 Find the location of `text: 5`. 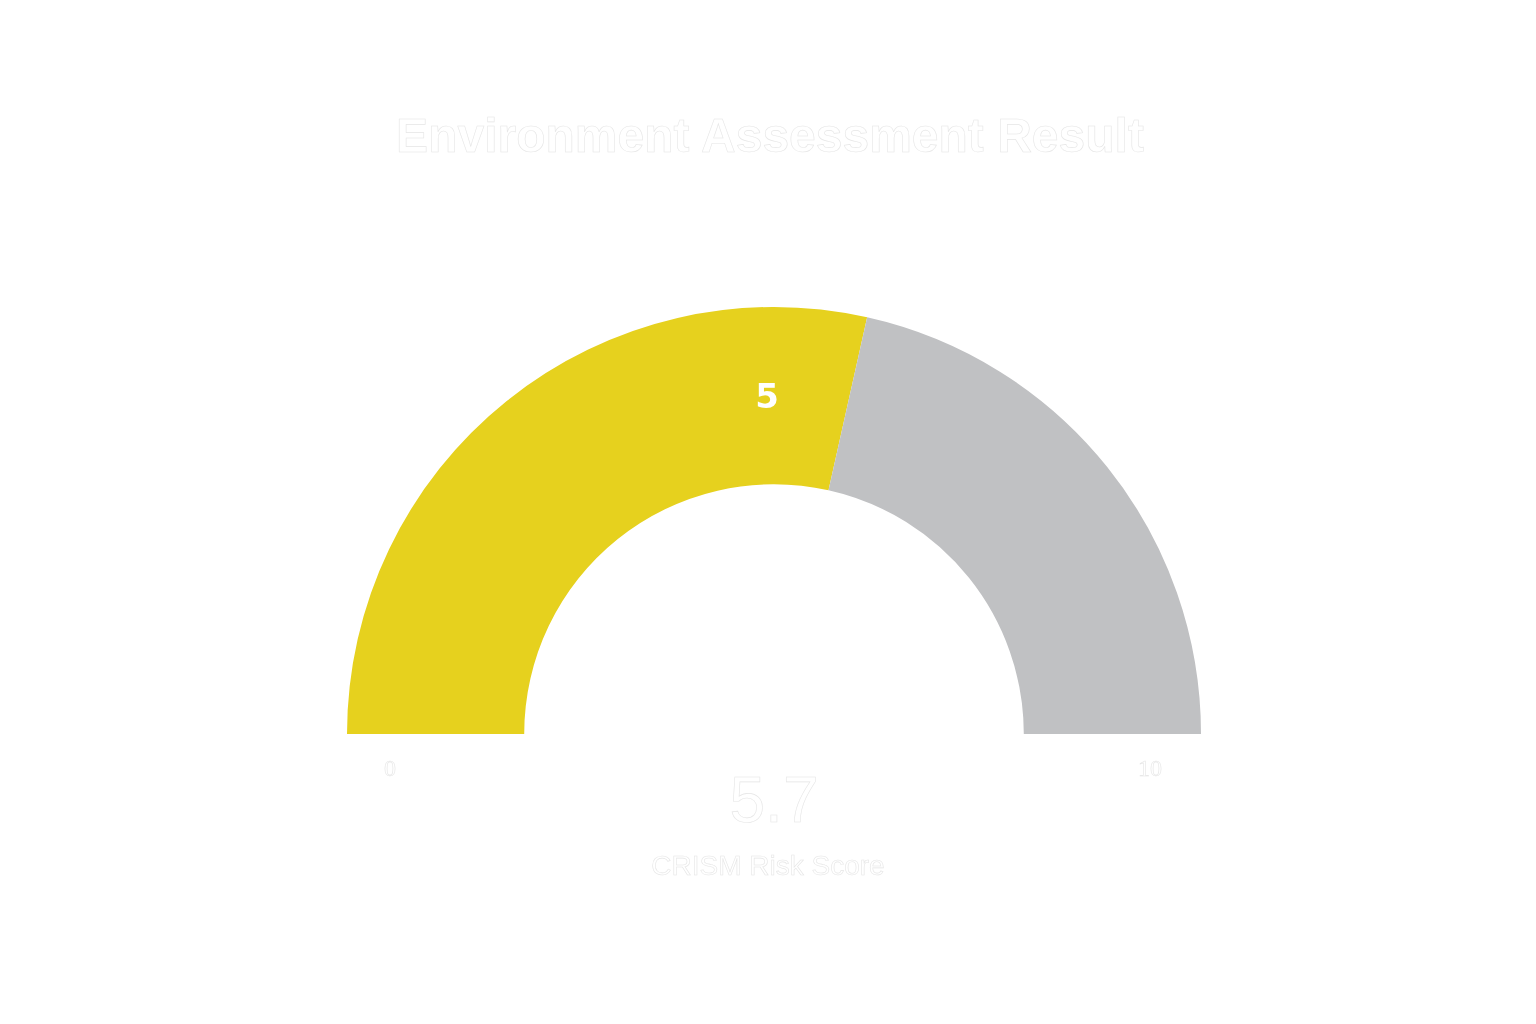

text: 5 is located at coordinates (767, 395).